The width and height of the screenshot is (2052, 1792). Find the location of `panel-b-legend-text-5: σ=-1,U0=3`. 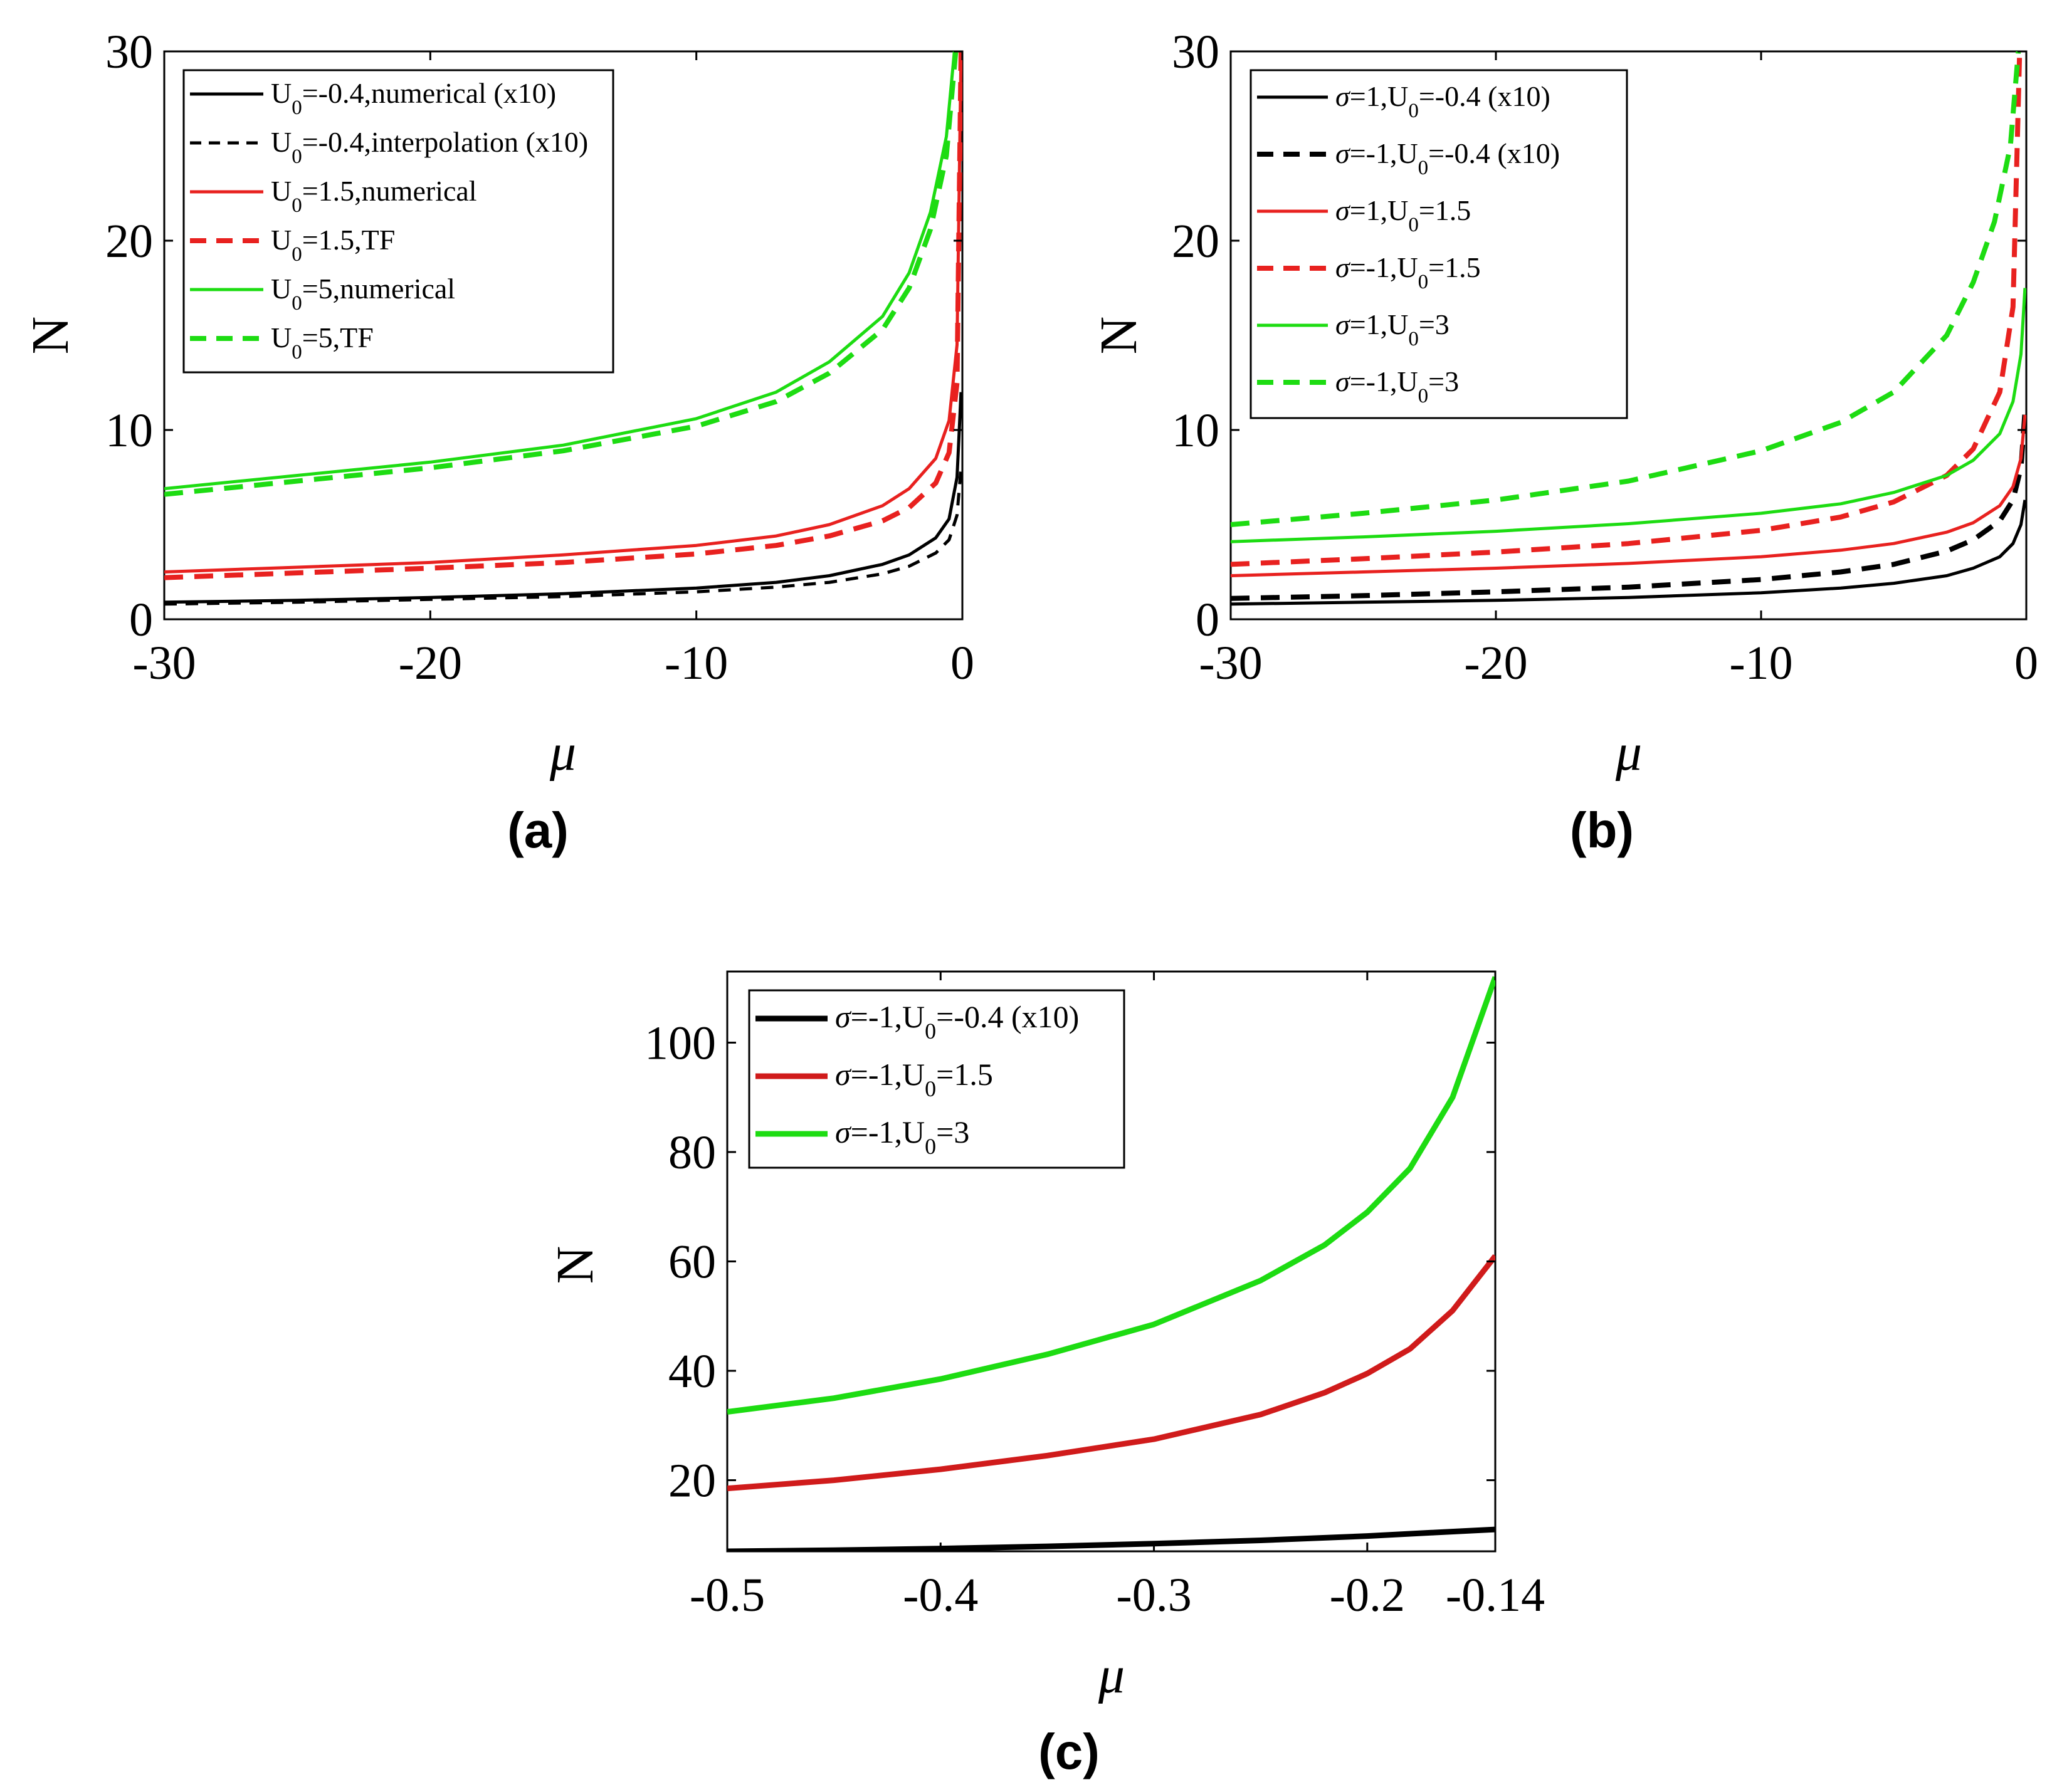

panel-b-legend-text-5: σ=-1,U0=3 is located at coordinates (1397, 386).